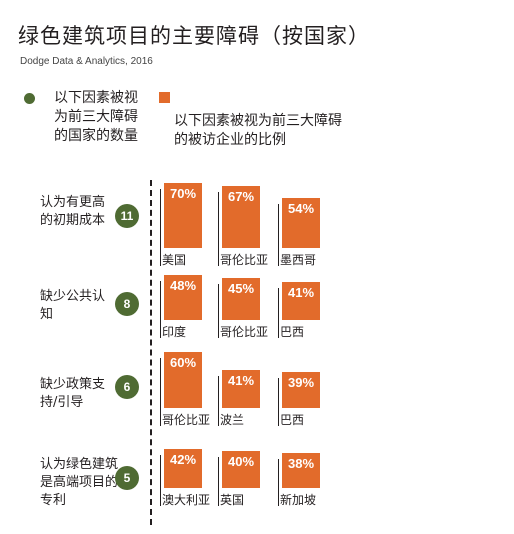 Image resolution: width=514 pixels, height=534 pixels. Describe the element at coordinates (301, 208) in the screenshot. I see `bar-value-label: 54%` at that location.